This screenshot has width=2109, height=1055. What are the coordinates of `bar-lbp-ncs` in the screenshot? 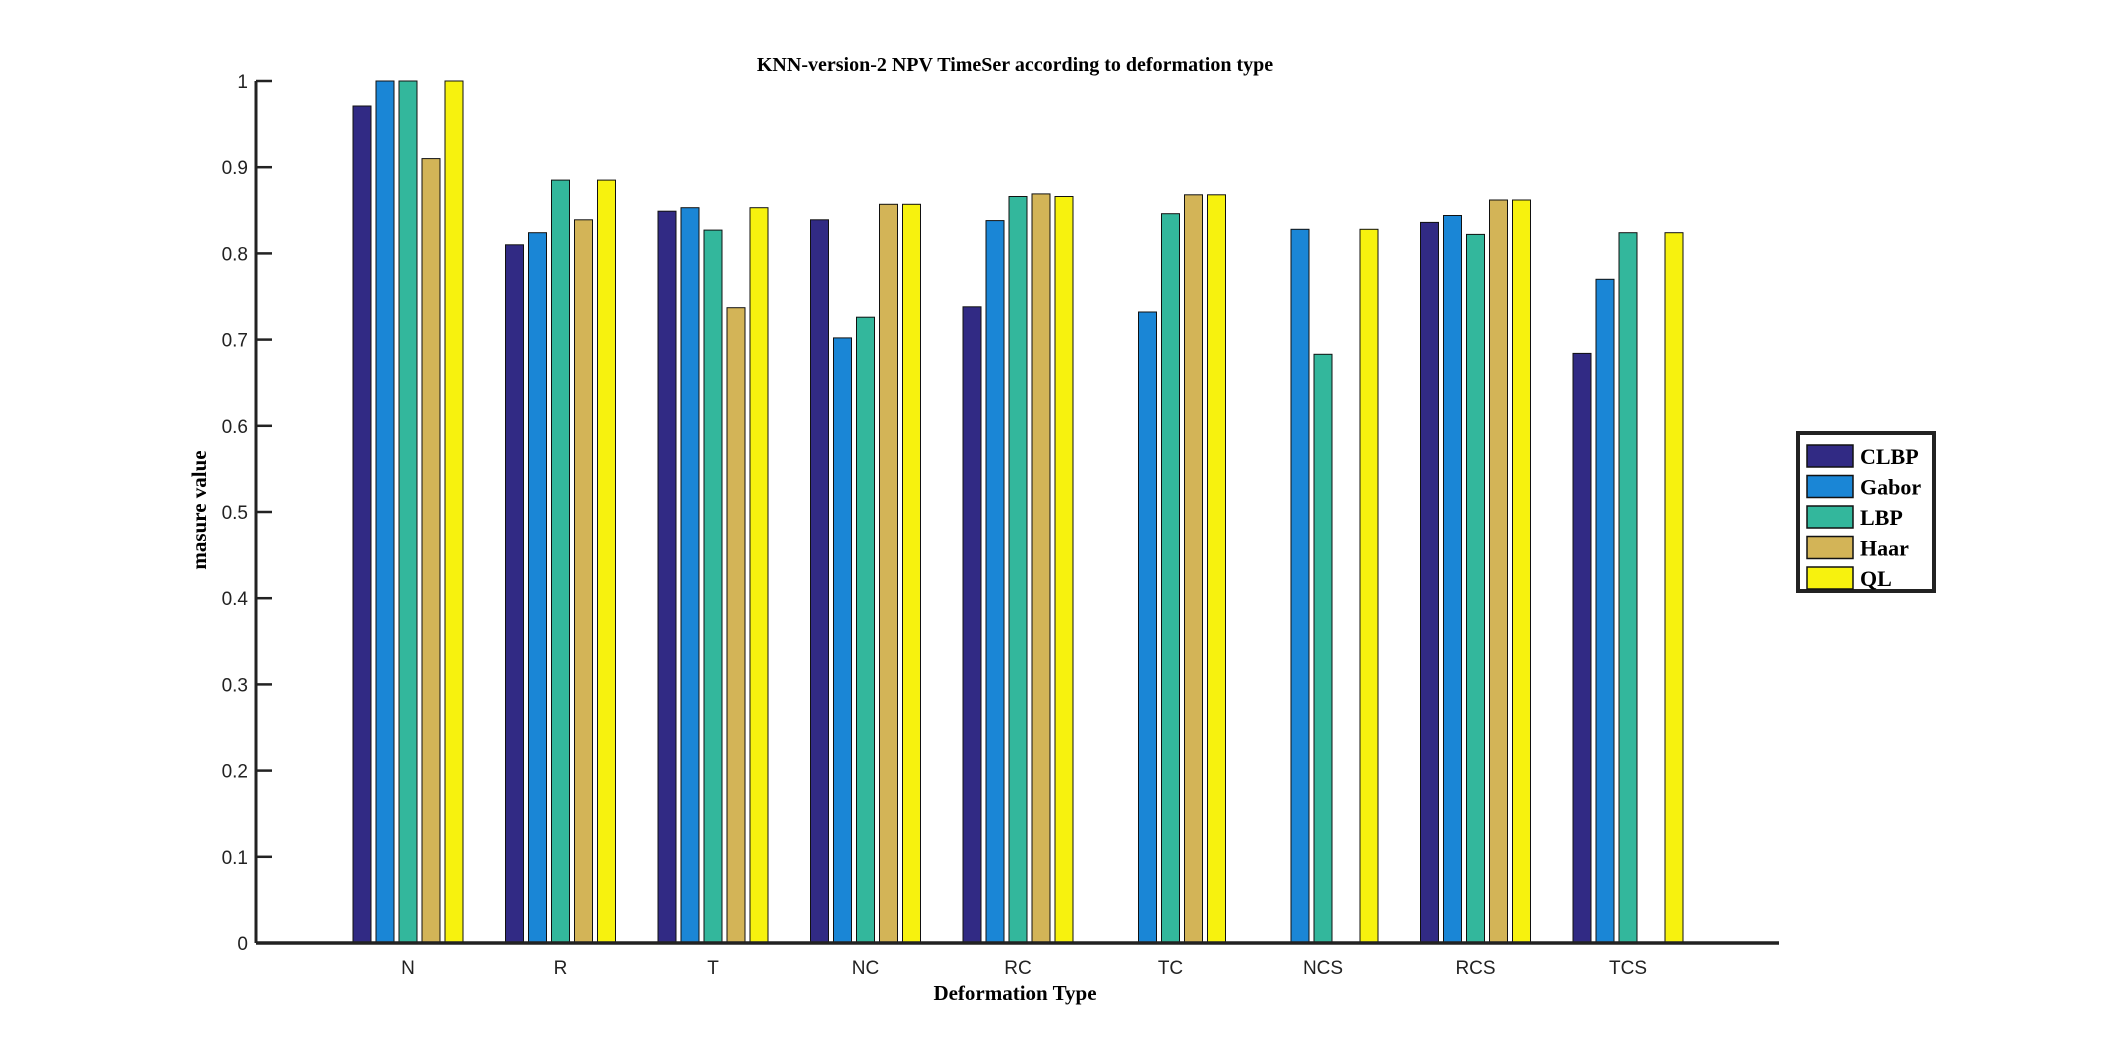 It's located at (1323, 648).